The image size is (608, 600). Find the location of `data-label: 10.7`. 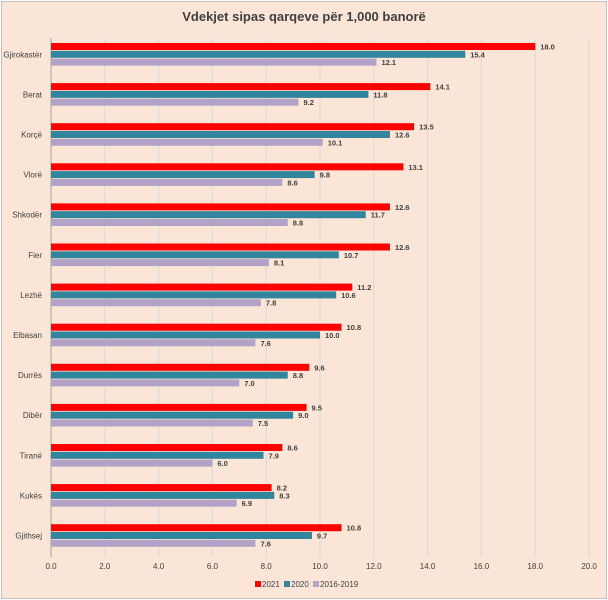

data-label: 10.7 is located at coordinates (351, 255).